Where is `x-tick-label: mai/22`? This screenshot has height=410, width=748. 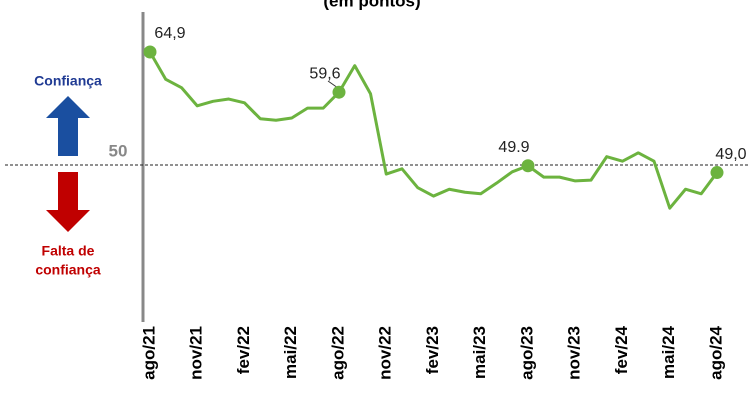
x-tick-label: mai/22 is located at coordinates (290, 352).